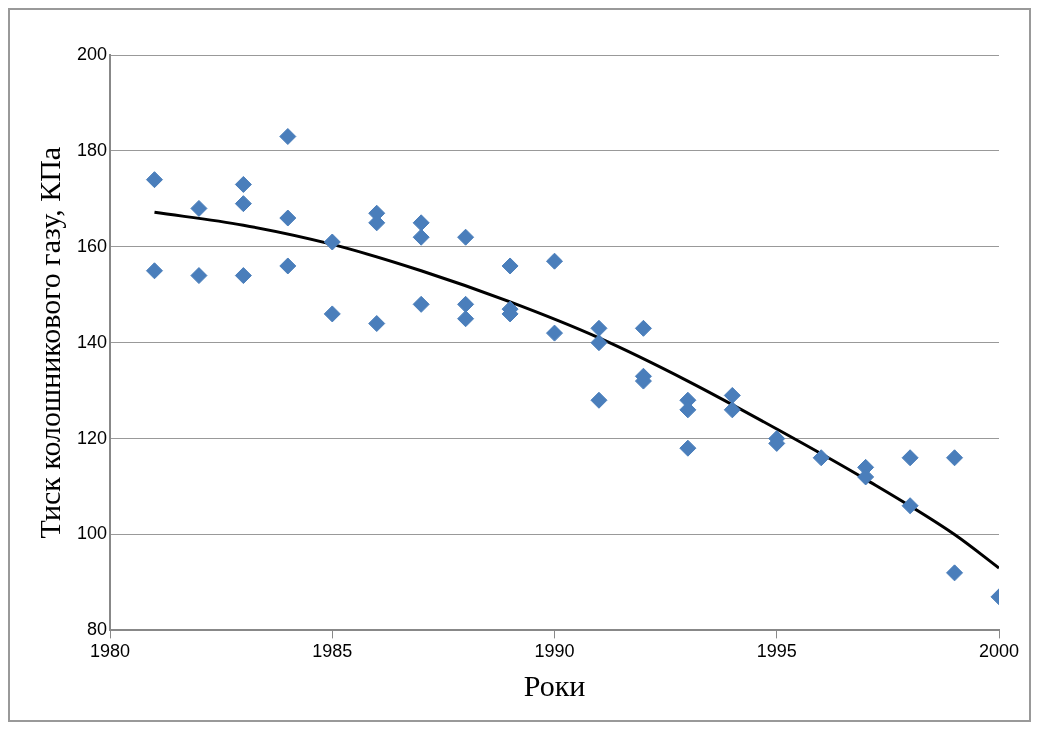 This screenshot has width=1043, height=734. I want to click on x-tick-label: 1980, so click(110, 651).